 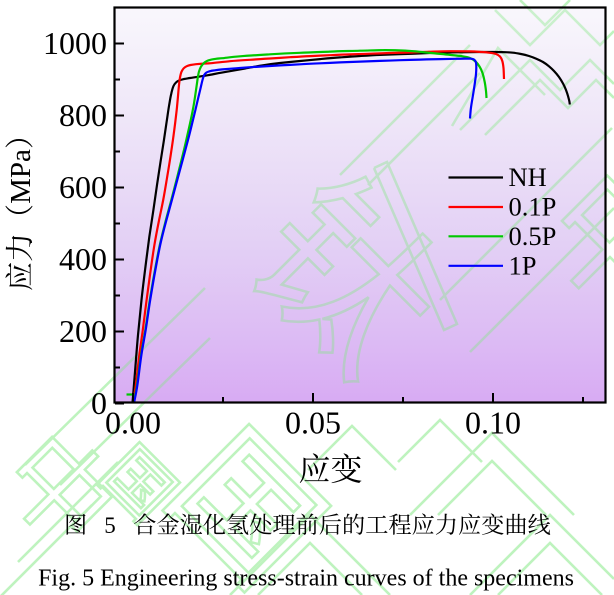 I want to click on svg-text: 0.05, so click(x=313, y=423).